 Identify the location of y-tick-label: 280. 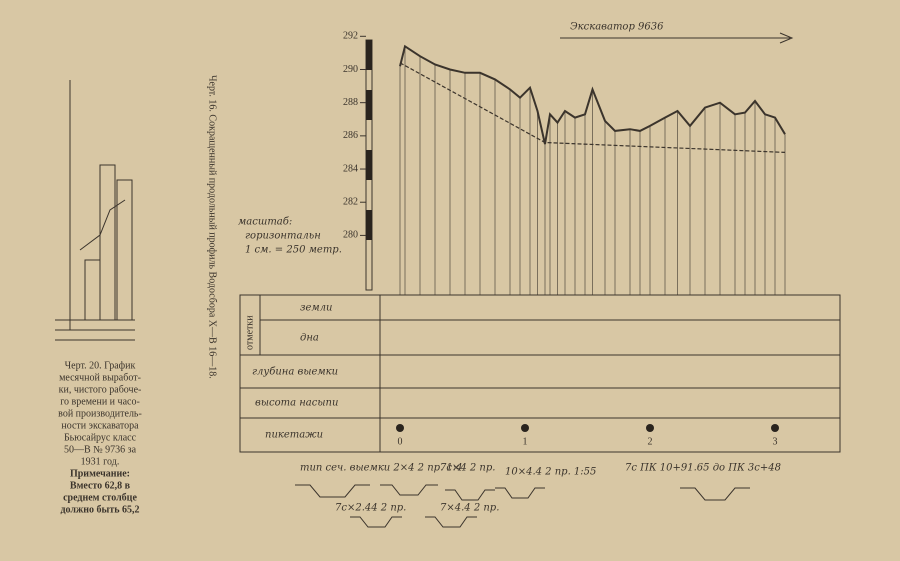
(350, 235).